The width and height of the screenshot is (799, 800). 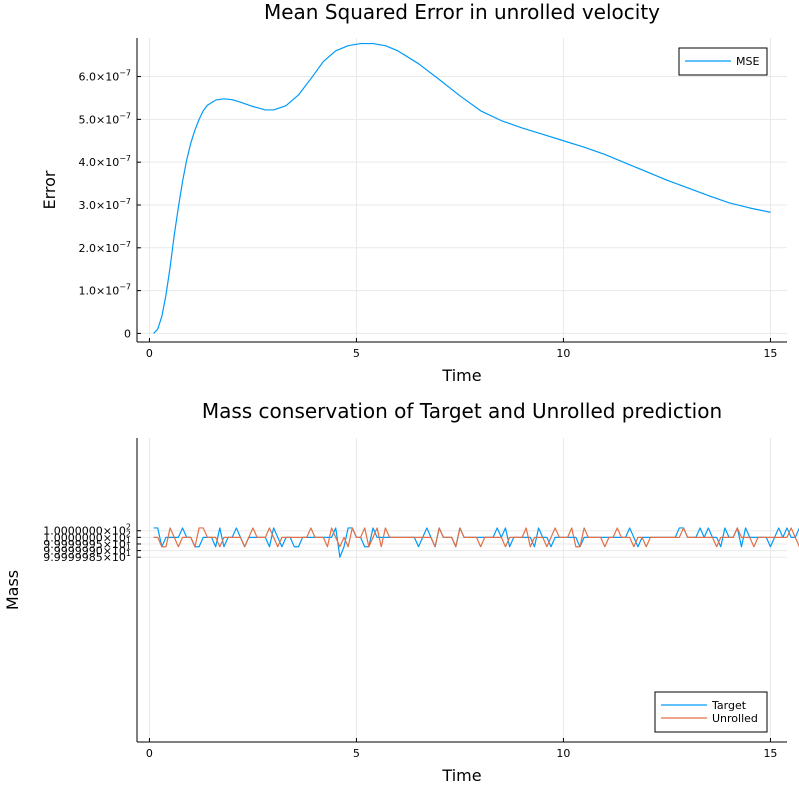 I want to click on series-line-unrolled, so click(x=476, y=537).